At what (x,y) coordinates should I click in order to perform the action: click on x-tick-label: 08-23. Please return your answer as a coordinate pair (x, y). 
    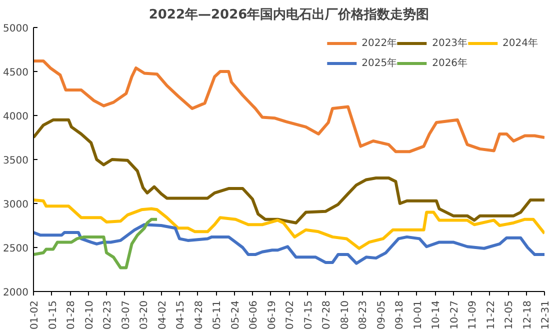
    Looking at the image, I should click on (363, 315).